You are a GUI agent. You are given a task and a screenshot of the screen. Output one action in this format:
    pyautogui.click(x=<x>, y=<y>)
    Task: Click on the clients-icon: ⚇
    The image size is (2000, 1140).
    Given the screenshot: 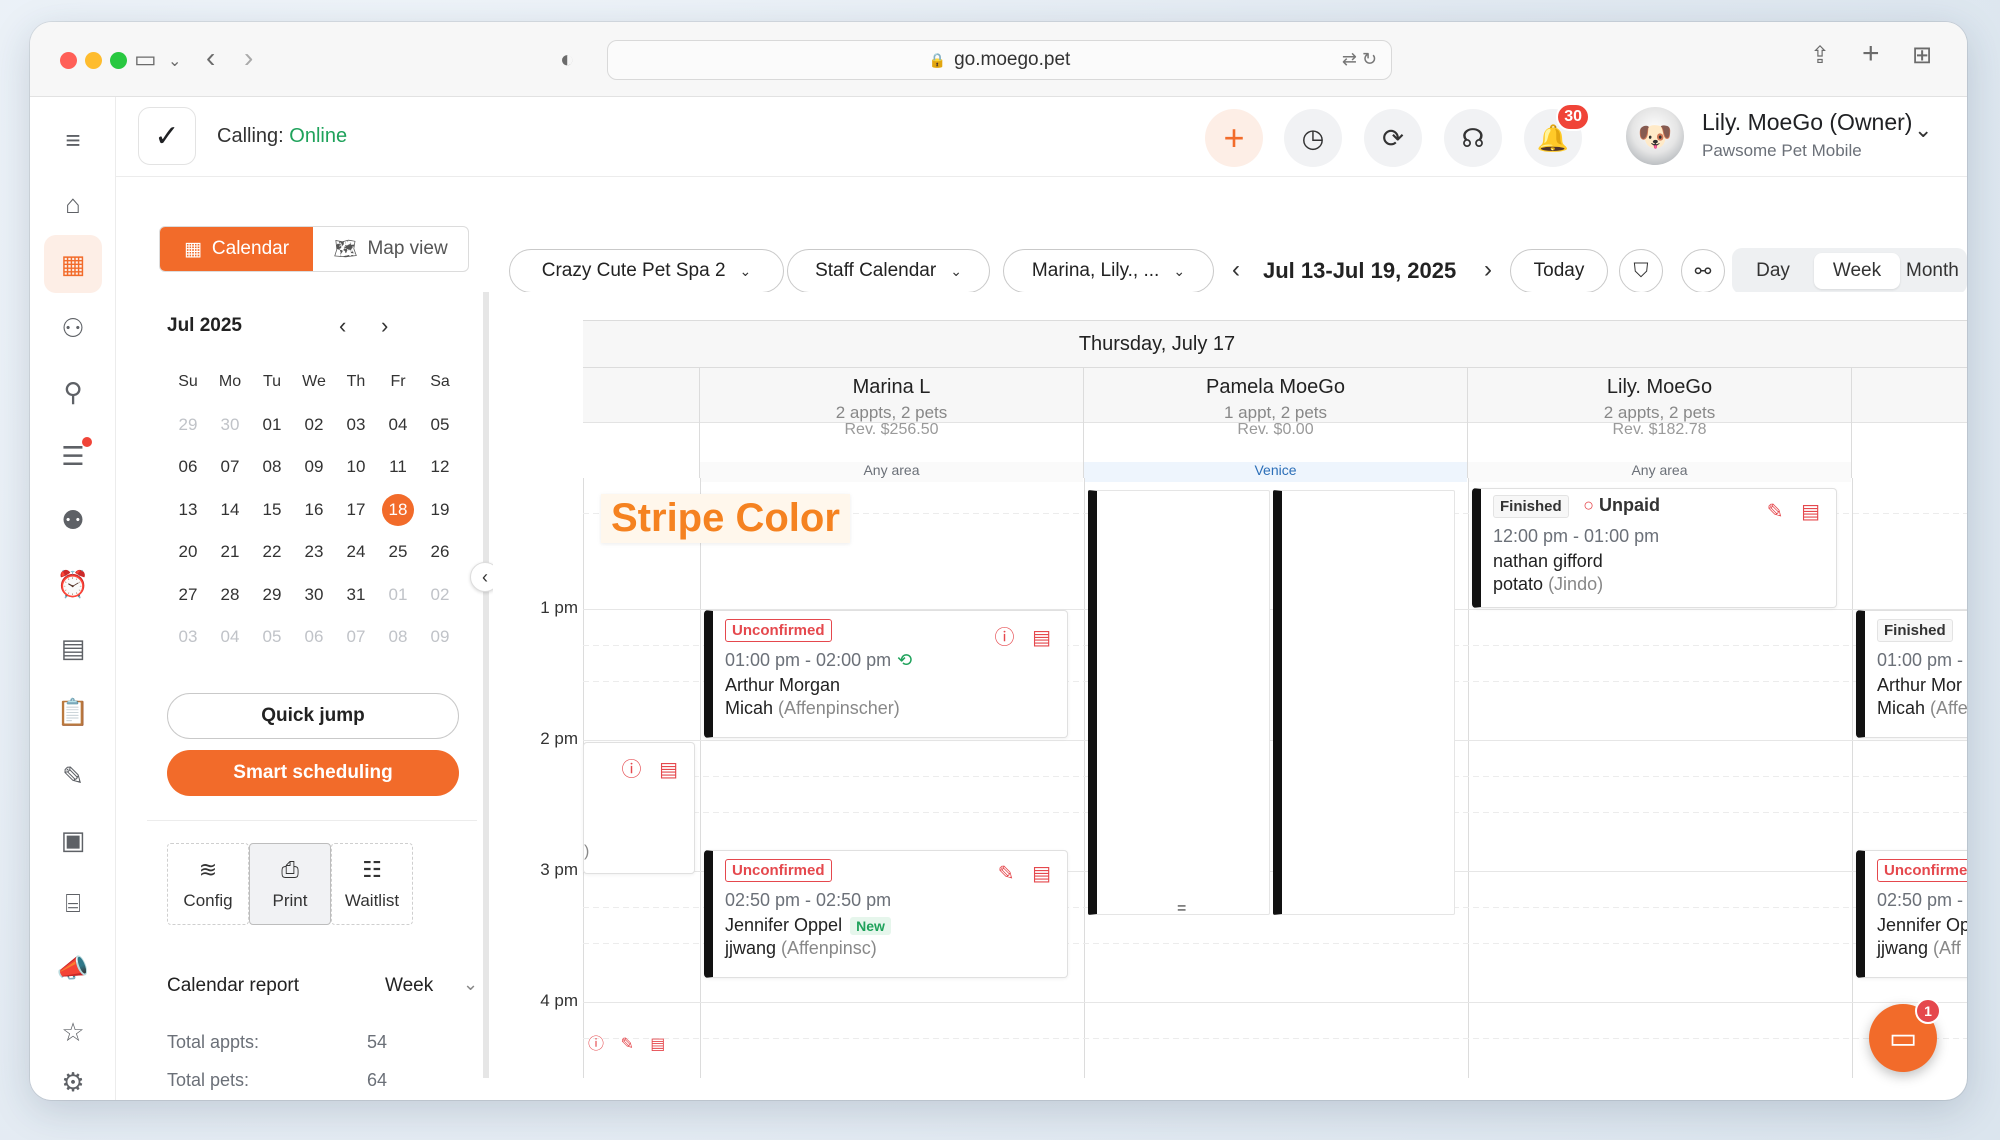 What is the action you would take?
    pyautogui.click(x=73, y=327)
    